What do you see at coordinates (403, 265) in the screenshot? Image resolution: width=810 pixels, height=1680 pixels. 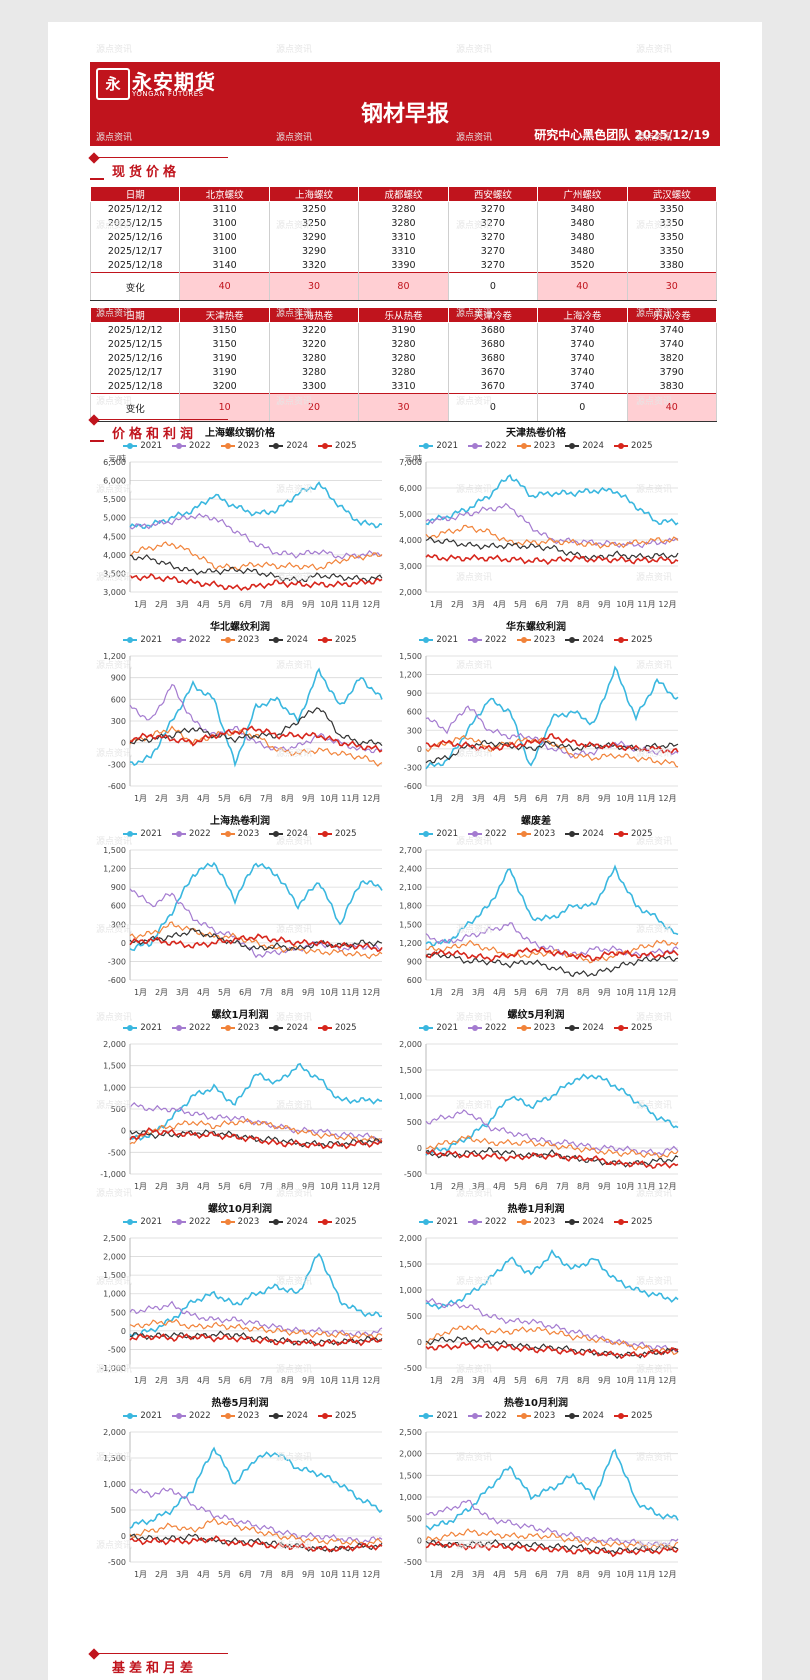 I see `table-row: 2025/12/18 3140 3320 3390 3270 3520 3380` at bounding box center [403, 265].